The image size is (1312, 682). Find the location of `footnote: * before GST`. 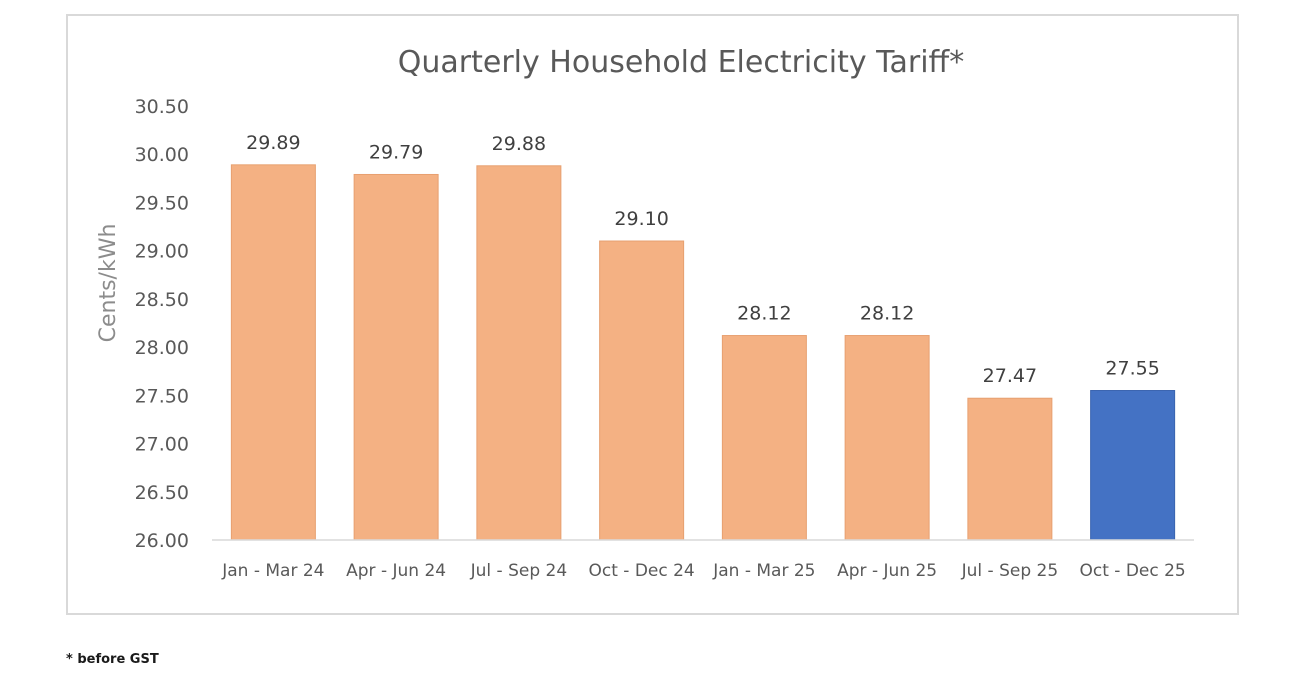

footnote: * before GST is located at coordinates (112, 659).